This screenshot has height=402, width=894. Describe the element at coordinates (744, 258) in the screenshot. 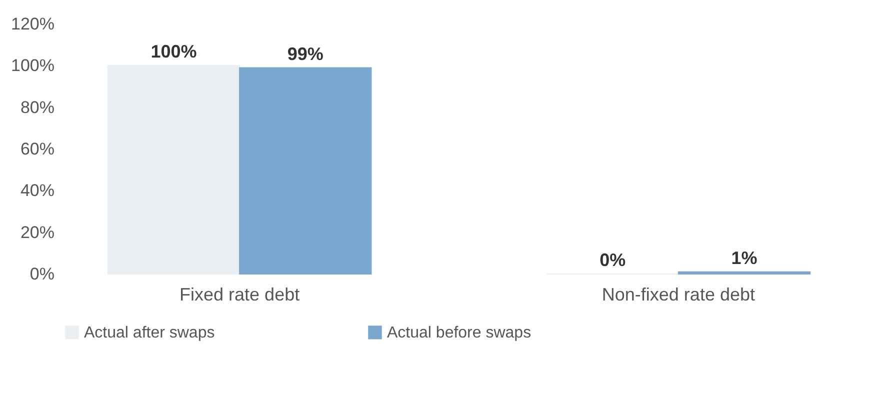

I see `data-label: 1%` at that location.